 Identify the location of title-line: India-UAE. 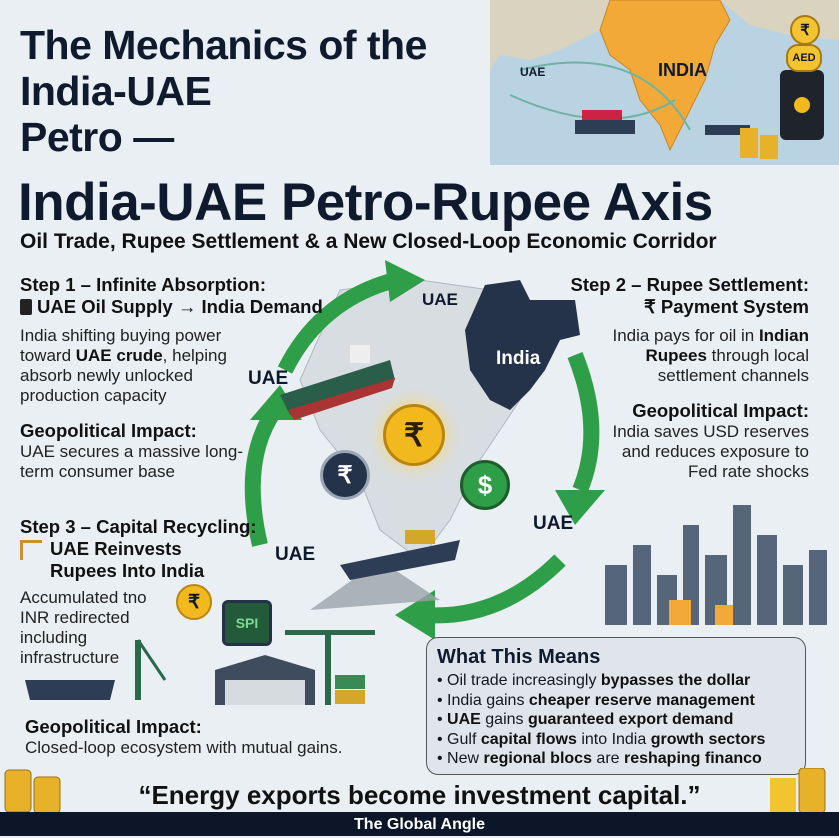
(116, 91).